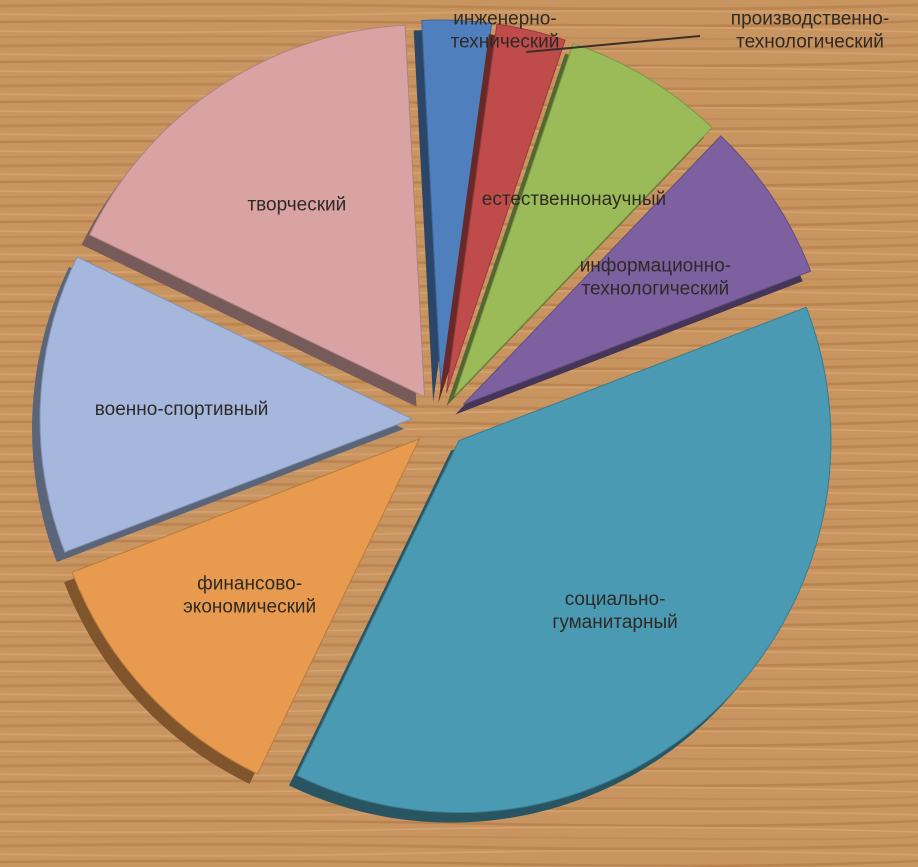  I want to click on leader-line, so click(613, 44).